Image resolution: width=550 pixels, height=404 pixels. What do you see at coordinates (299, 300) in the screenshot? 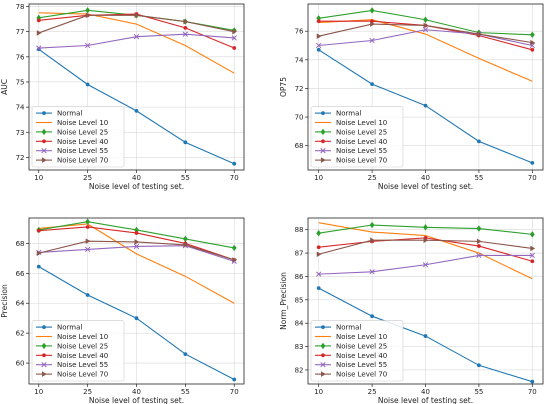
I see `y-tick-label: 85` at bounding box center [299, 300].